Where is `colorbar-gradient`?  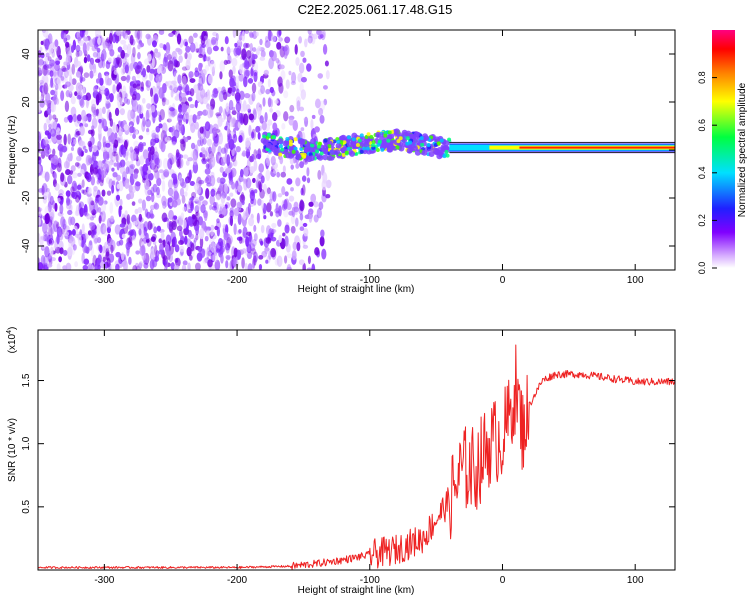 colorbar-gradient is located at coordinates (723, 149).